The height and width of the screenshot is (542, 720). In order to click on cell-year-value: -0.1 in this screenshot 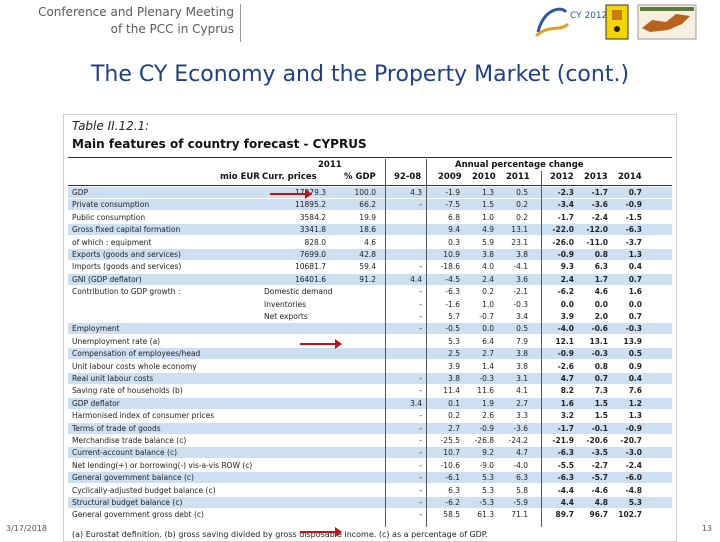, I will do `click(599, 428)`.